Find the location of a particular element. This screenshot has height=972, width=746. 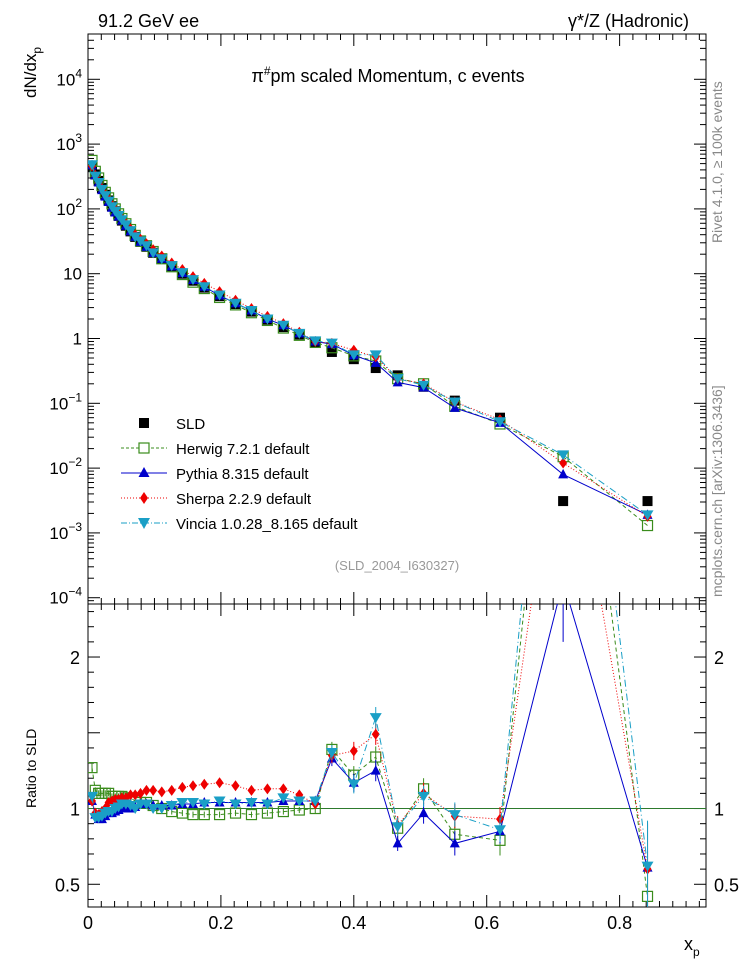

legend-label-pythia: Pythia 8.315 default is located at coordinates (242, 474).